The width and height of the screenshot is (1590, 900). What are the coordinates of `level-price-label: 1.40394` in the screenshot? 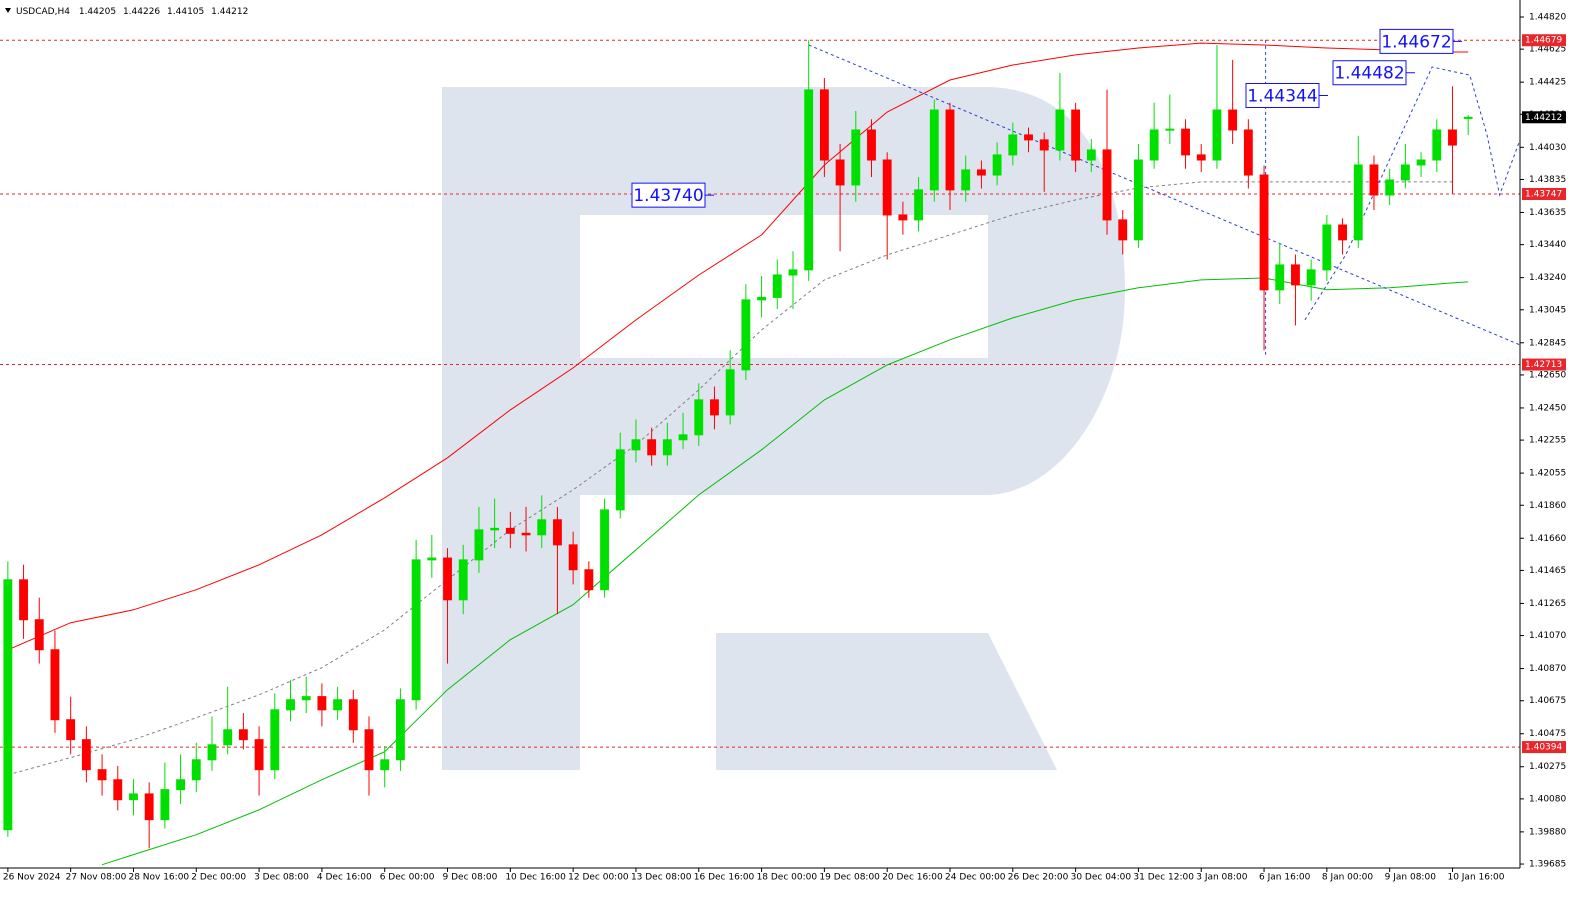 It's located at (1543, 748).